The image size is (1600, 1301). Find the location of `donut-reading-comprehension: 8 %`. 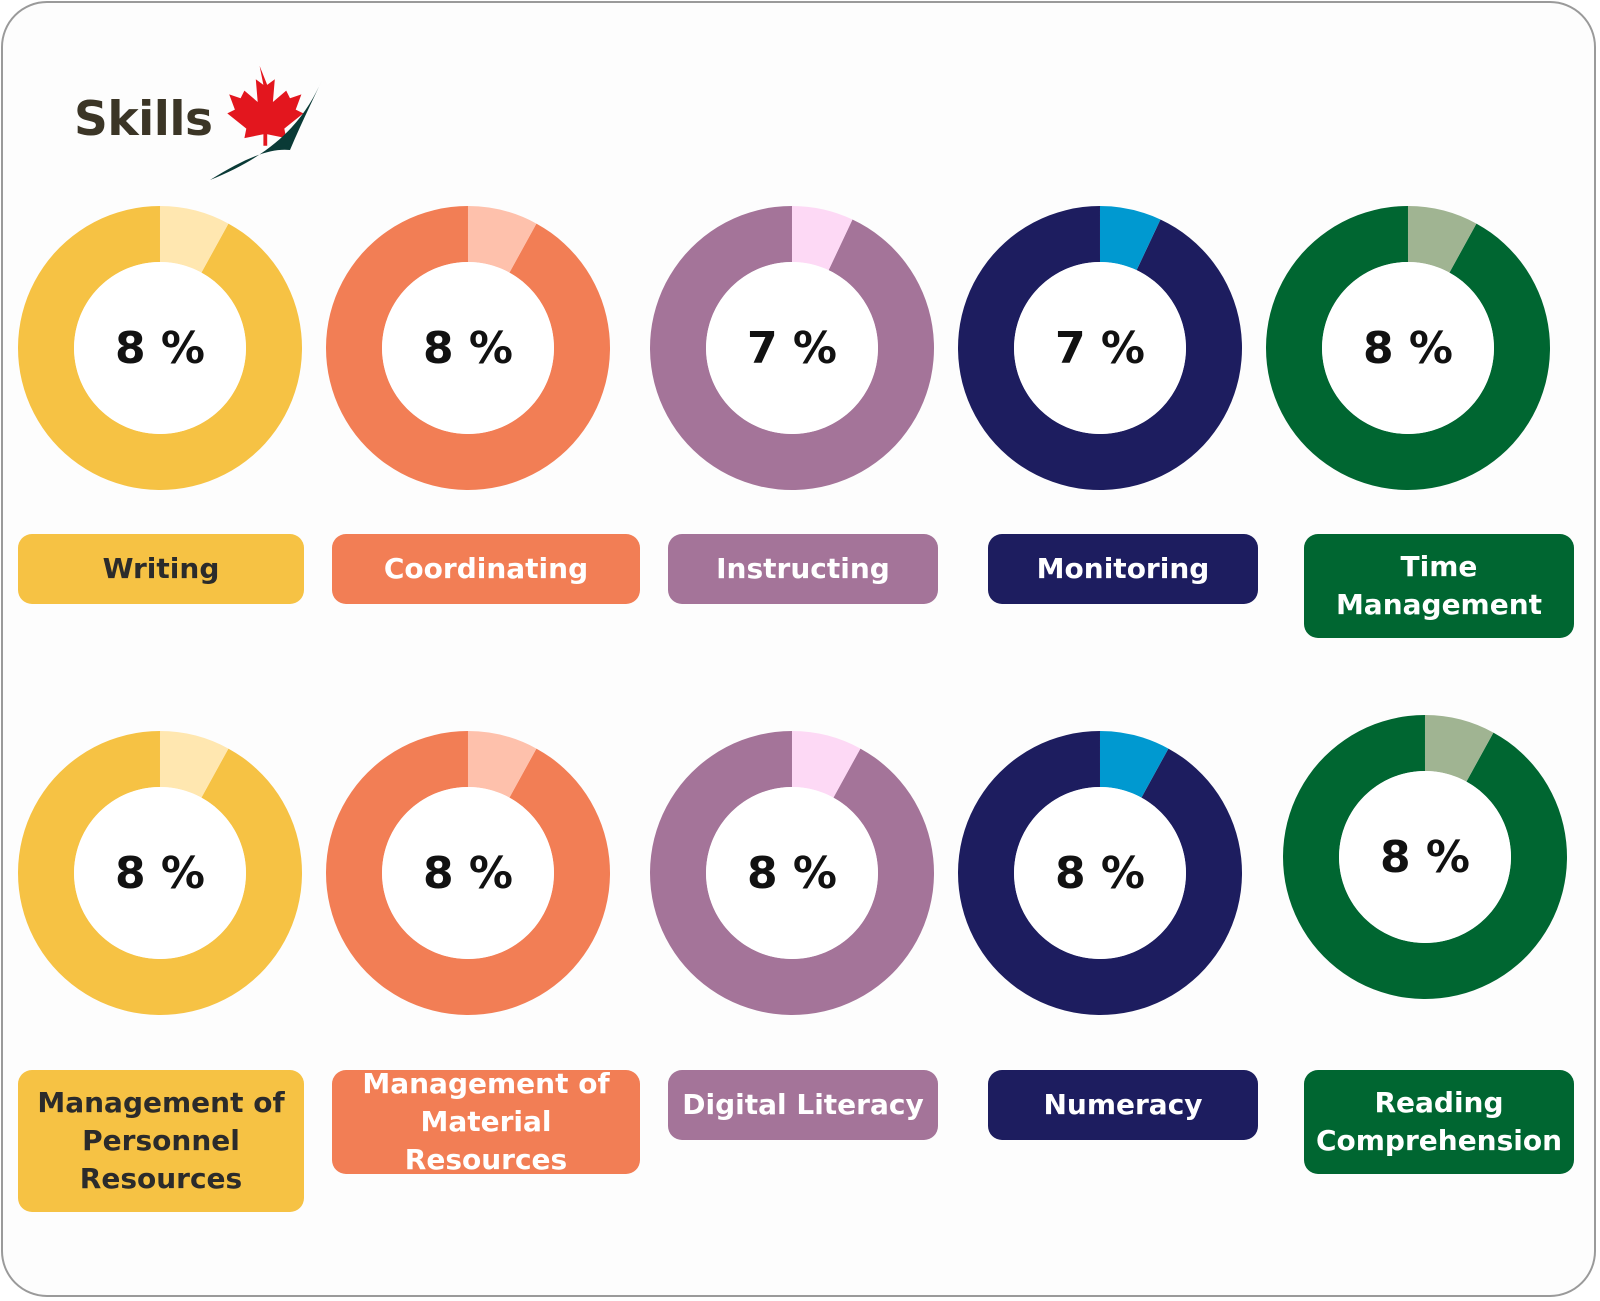

donut-reading-comprehension: 8 % is located at coordinates (1425, 857).